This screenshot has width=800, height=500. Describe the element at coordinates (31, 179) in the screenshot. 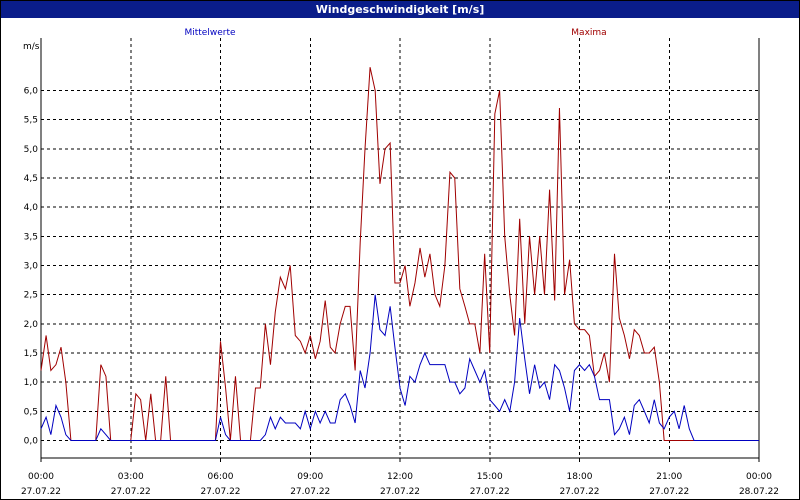

I see `y-tick-label: 4,5` at that location.